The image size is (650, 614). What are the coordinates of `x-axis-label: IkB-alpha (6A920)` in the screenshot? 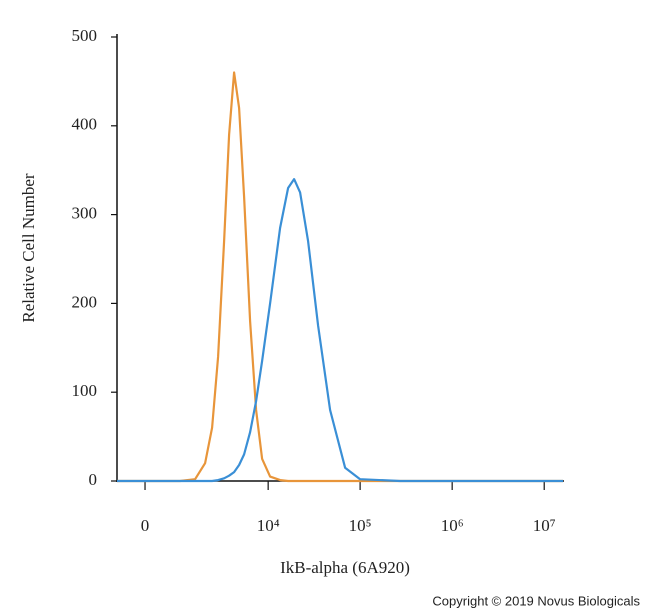 It's located at (345, 567).